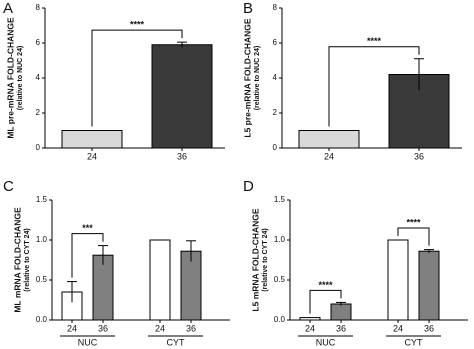 This screenshot has width=474, height=349. What do you see at coordinates (255, 259) in the screenshot?
I see `y-axis-label: L5 mRNA FOLD-CHANGE` at bounding box center [255, 259].